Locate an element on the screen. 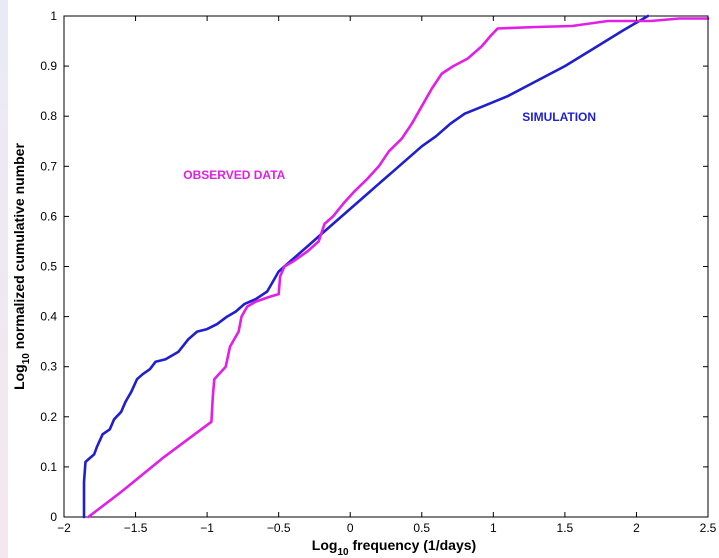 The height and width of the screenshot is (558, 719). y-tick-label: 0 is located at coordinates (53, 517).